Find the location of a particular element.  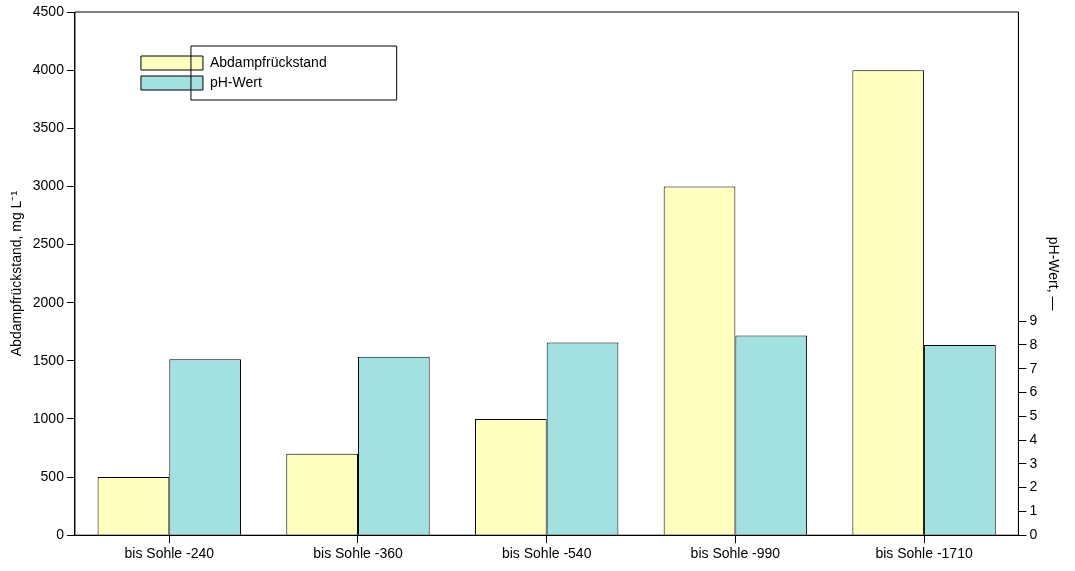

y2-tick-label: 2 is located at coordinates (1033, 486).